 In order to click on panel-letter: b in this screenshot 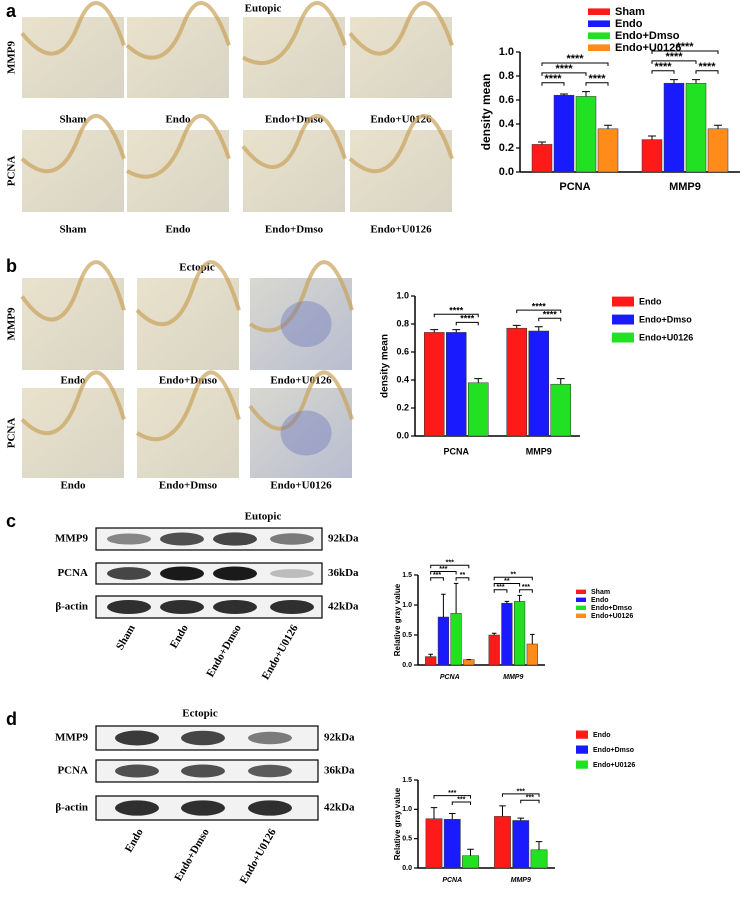, I will do `click(11, 266)`.